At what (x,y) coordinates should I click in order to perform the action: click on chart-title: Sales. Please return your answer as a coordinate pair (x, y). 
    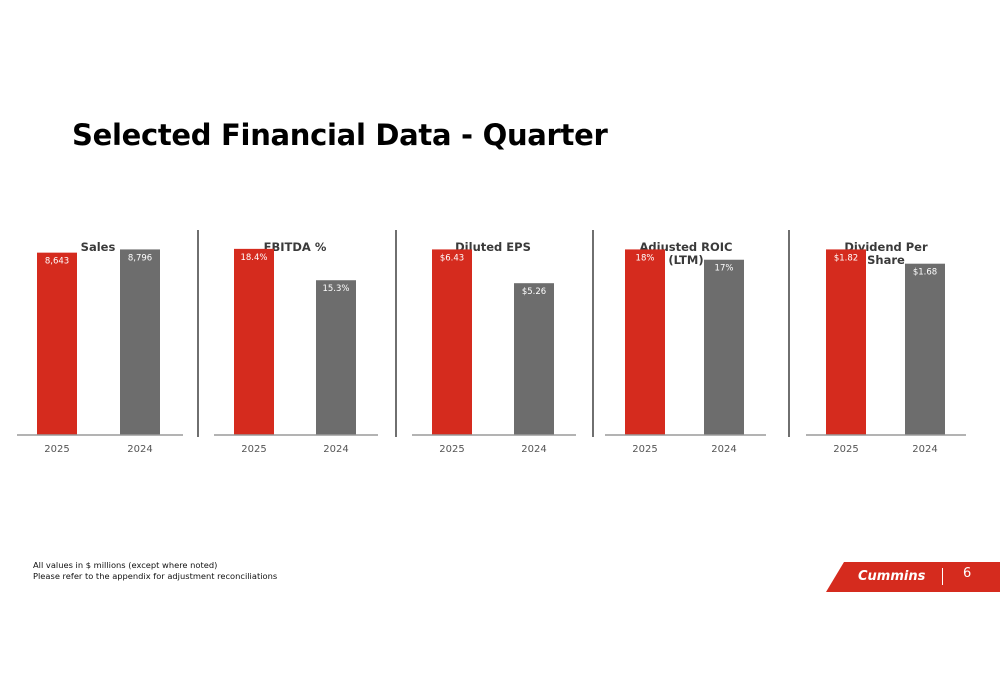
    Looking at the image, I should click on (98, 247).